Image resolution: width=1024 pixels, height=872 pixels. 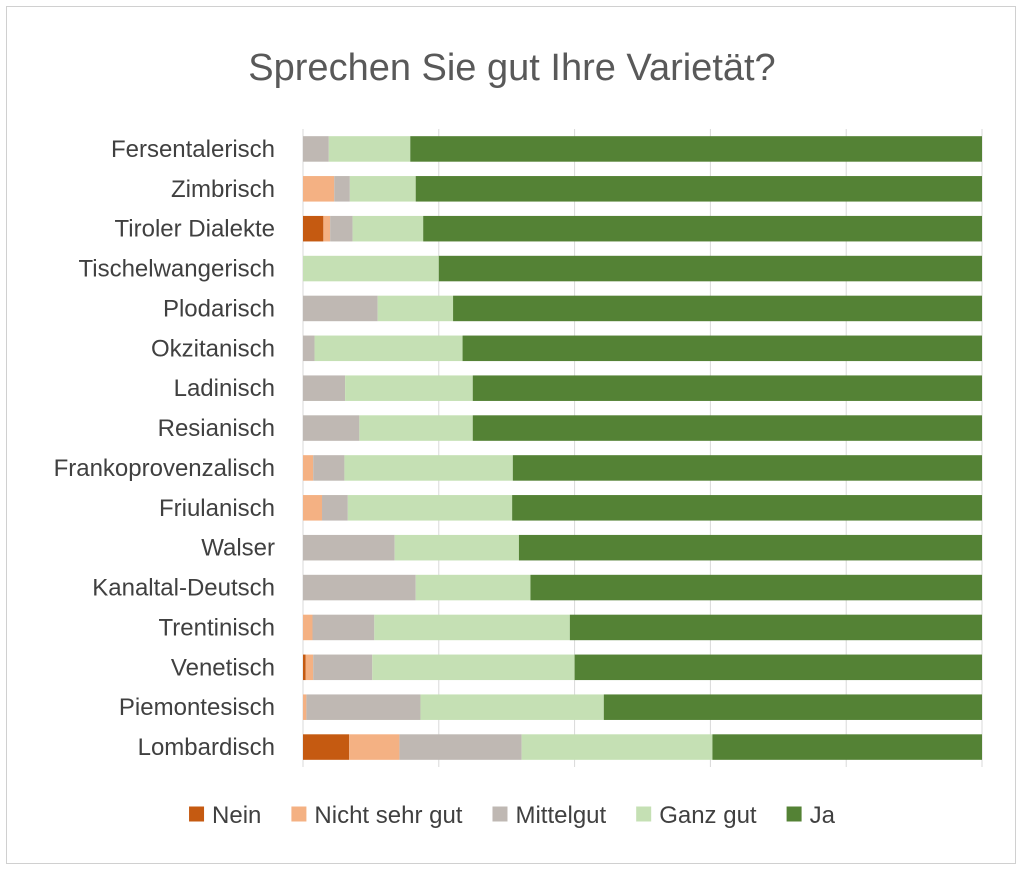 What do you see at coordinates (223, 667) in the screenshot?
I see `category-label: Venetisch` at bounding box center [223, 667].